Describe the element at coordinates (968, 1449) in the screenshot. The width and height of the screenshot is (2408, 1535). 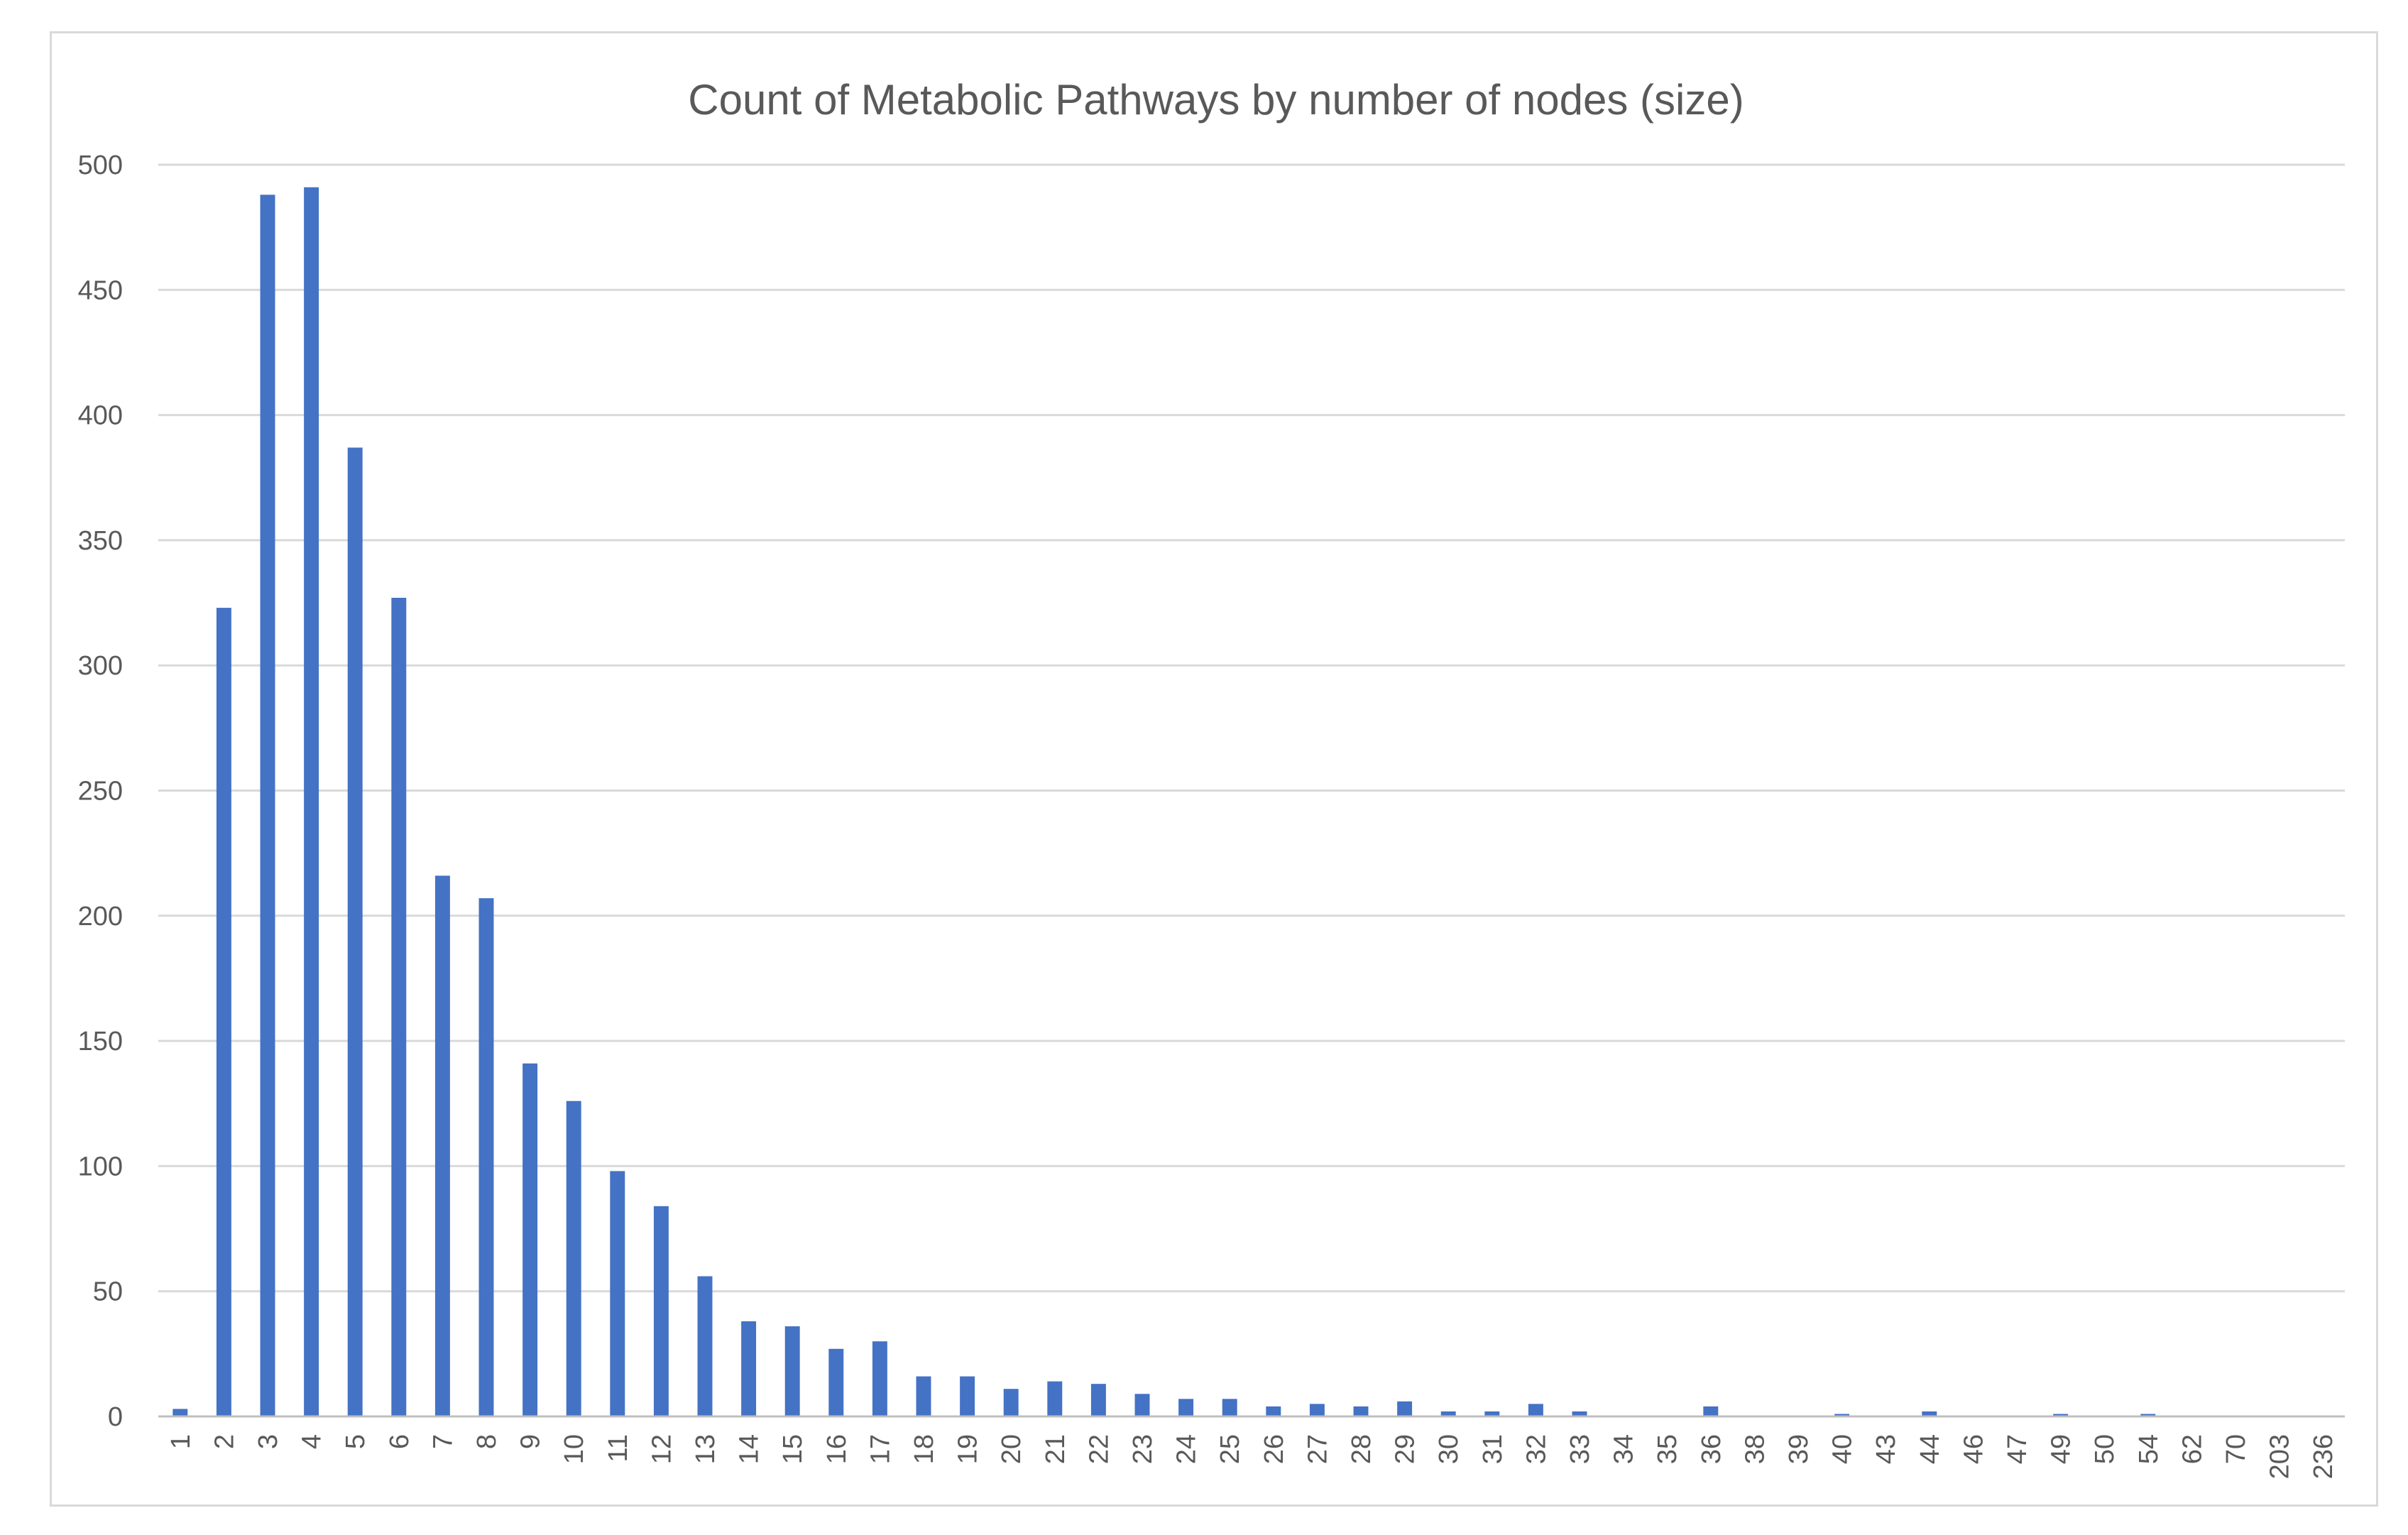
I see `x-tick-label: 19` at that location.